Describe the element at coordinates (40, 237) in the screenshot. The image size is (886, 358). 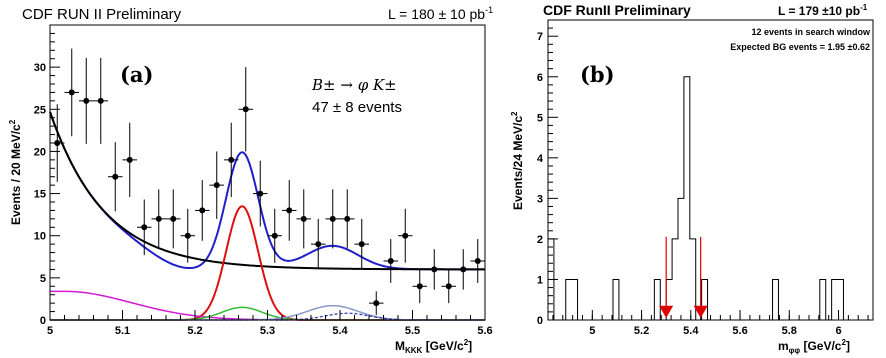
I see `a-y-tick-label: 10` at that location.